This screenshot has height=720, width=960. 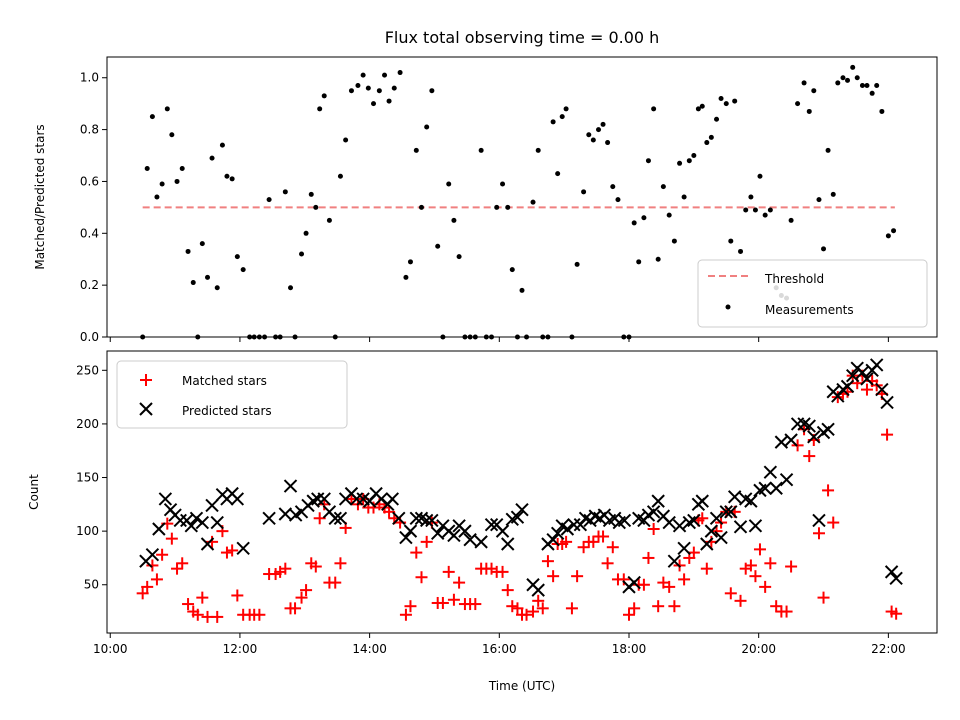 What do you see at coordinates (888, 649) in the screenshot?
I see `x-tick-label: 22:00` at bounding box center [888, 649].